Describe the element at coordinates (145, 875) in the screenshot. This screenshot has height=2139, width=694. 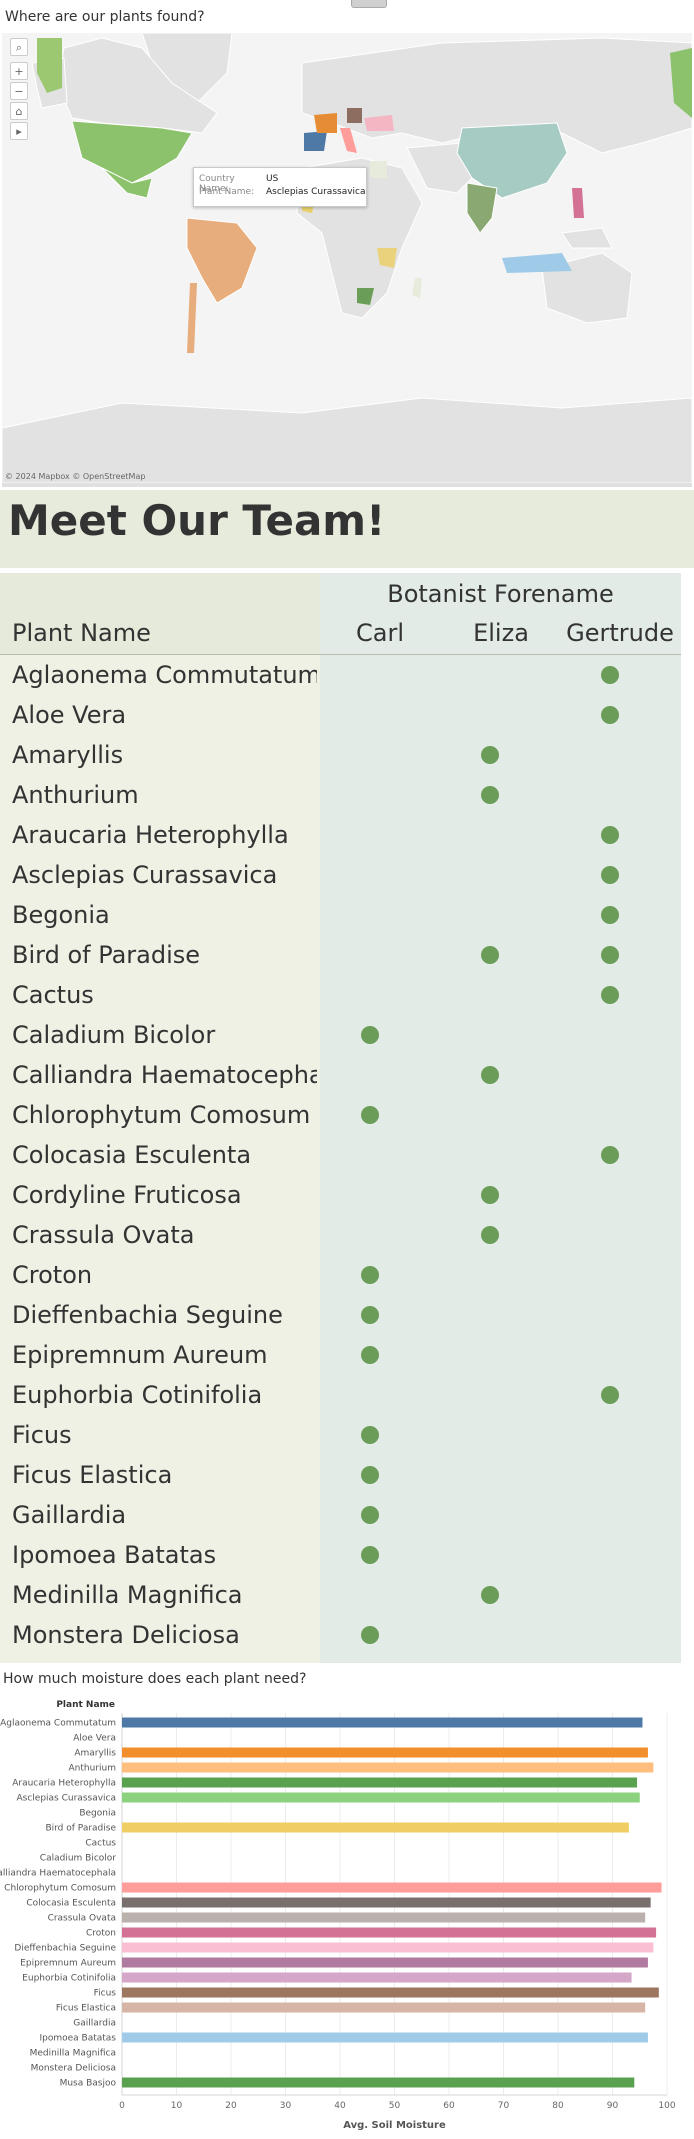
I see `plant-row-label: Asclepias Curassavica` at that location.